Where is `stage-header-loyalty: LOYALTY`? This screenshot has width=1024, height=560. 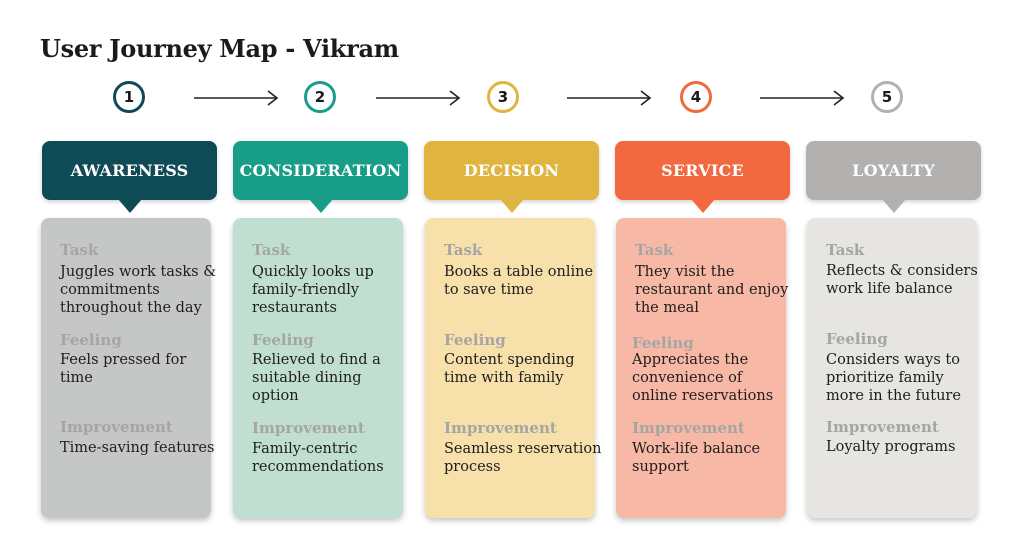
stage-header-loyalty: LOYALTY is located at coordinates (893, 177).